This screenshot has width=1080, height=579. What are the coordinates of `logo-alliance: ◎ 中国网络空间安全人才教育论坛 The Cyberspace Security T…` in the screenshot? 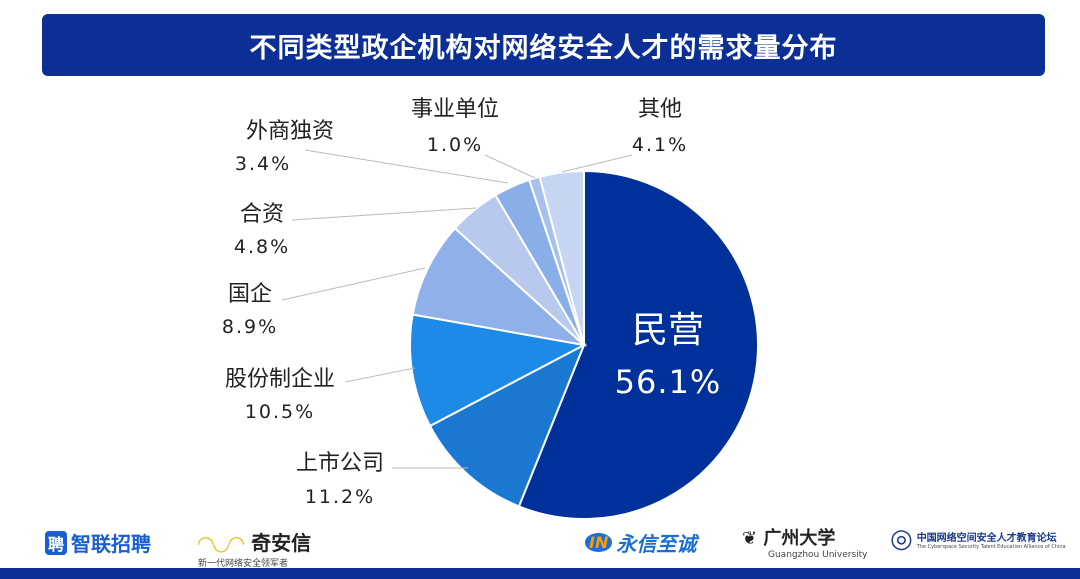 It's located at (978, 539).